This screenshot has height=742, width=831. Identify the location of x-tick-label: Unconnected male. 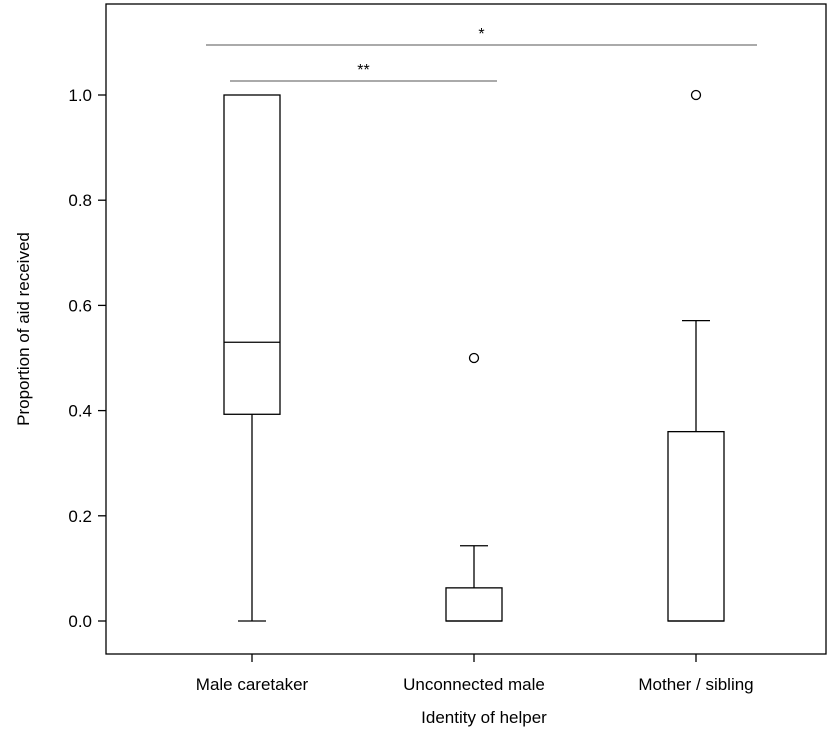
(474, 684).